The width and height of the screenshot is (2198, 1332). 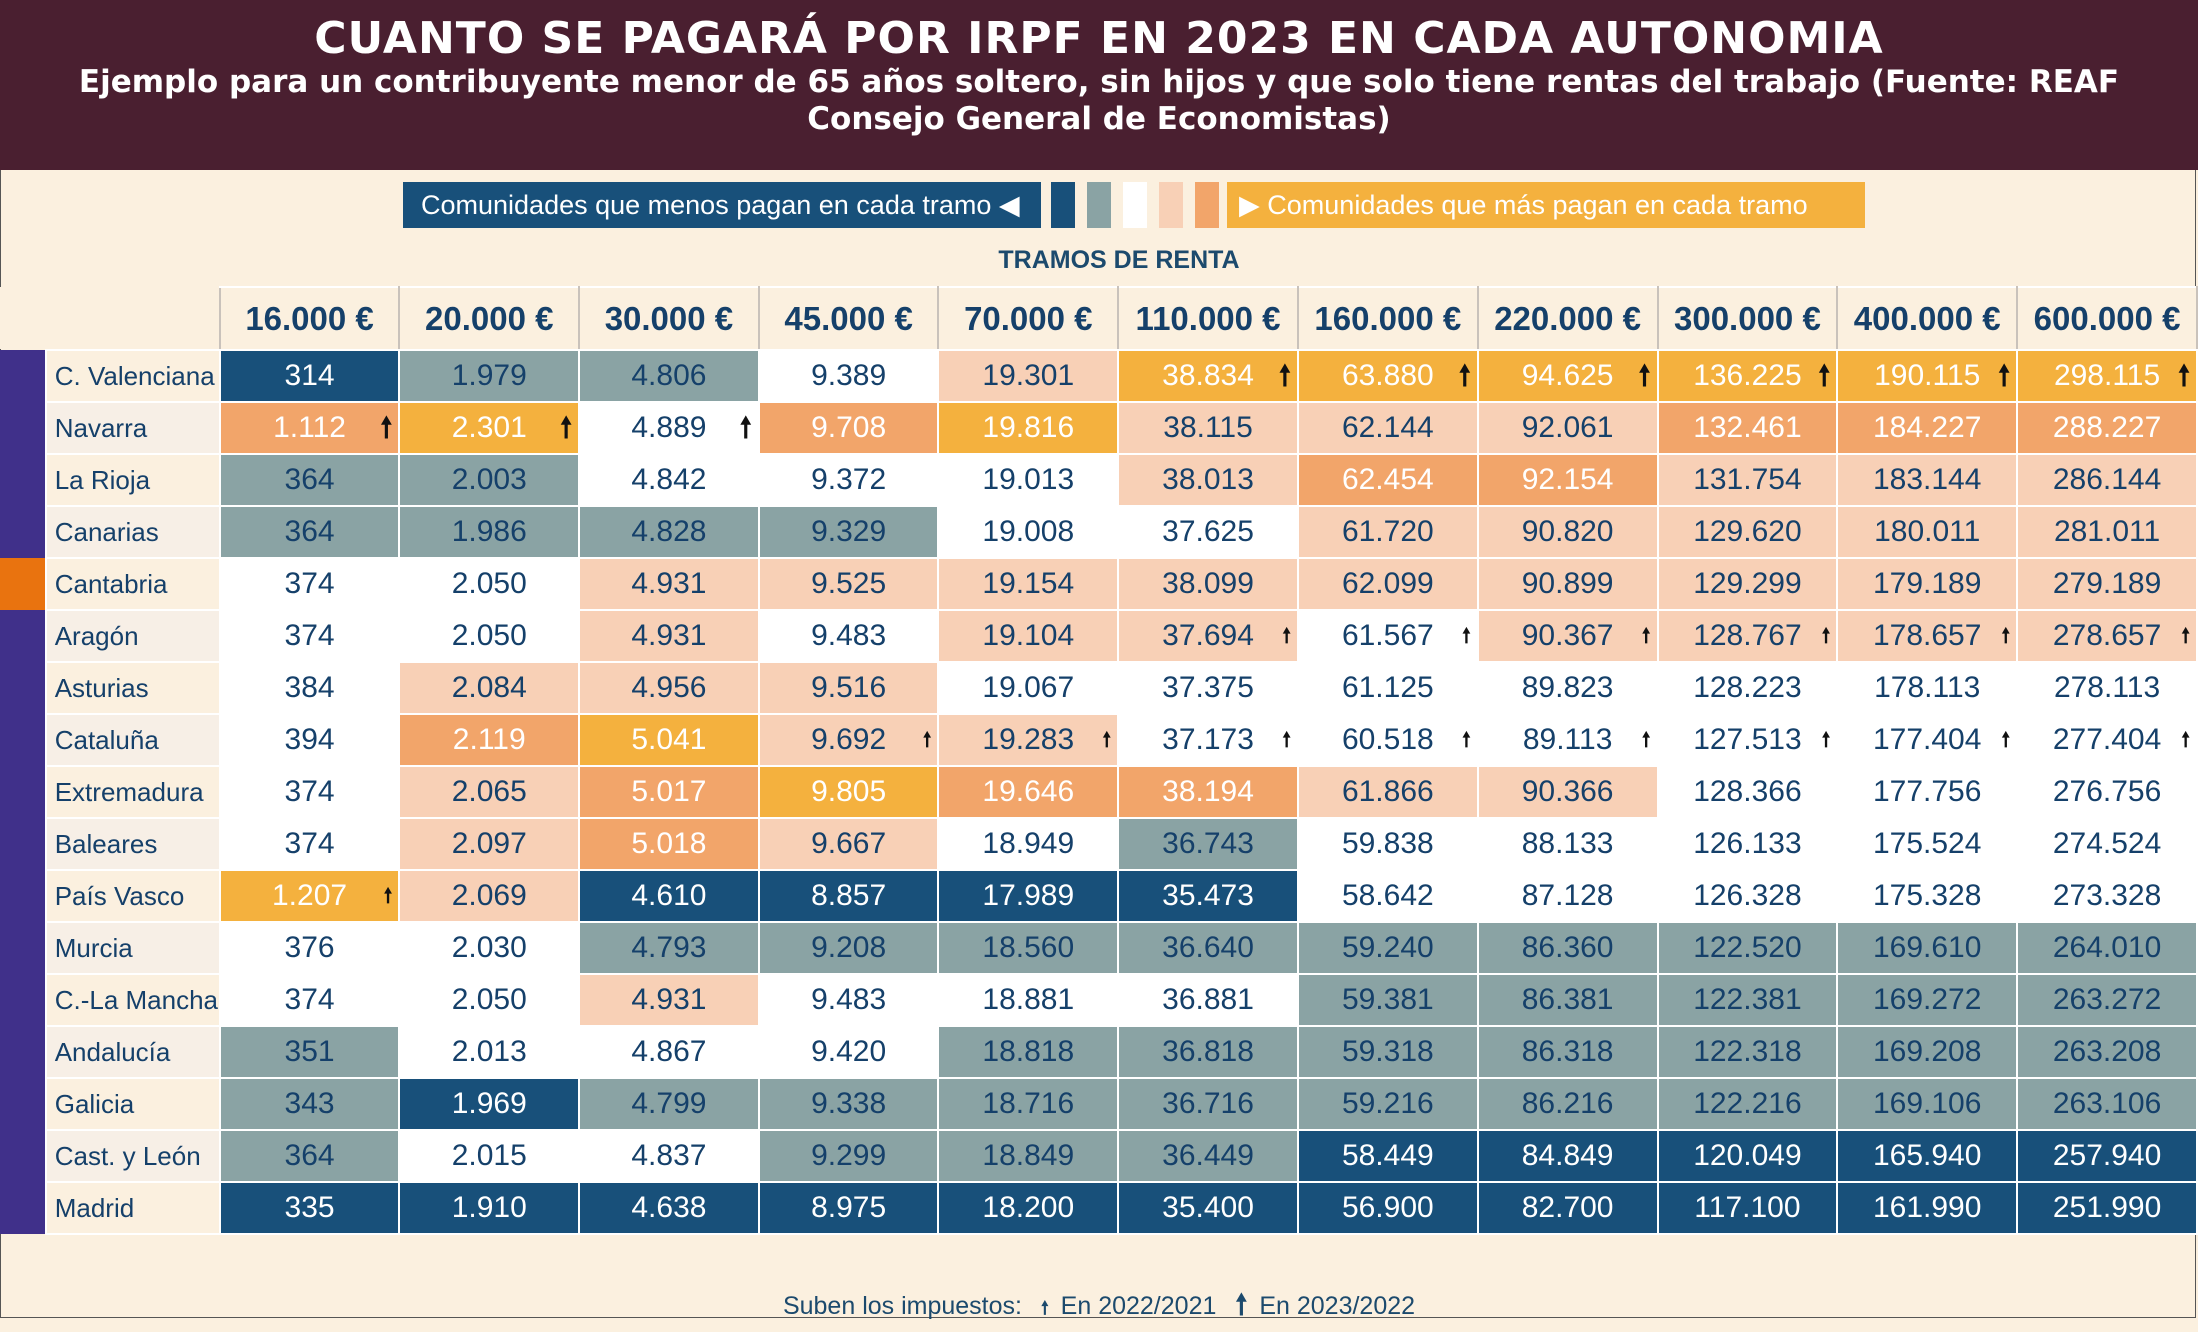 What do you see at coordinates (1387, 896) in the screenshot?
I see `value-cell: 58.642` at bounding box center [1387, 896].